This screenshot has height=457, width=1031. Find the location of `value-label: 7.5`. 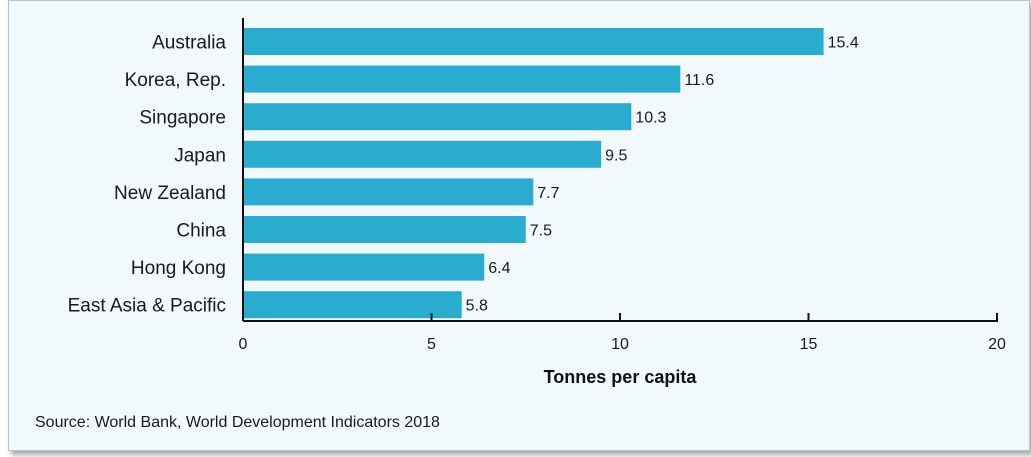

value-label: 7.5 is located at coordinates (541, 231).